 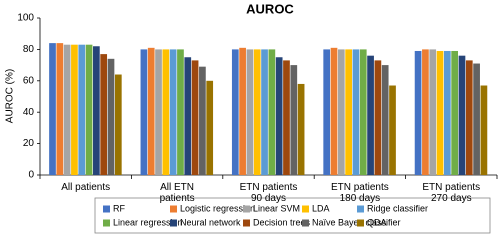 What do you see at coordinates (282, 222) in the screenshot?
I see `legend-label: Decision trees` at bounding box center [282, 222].